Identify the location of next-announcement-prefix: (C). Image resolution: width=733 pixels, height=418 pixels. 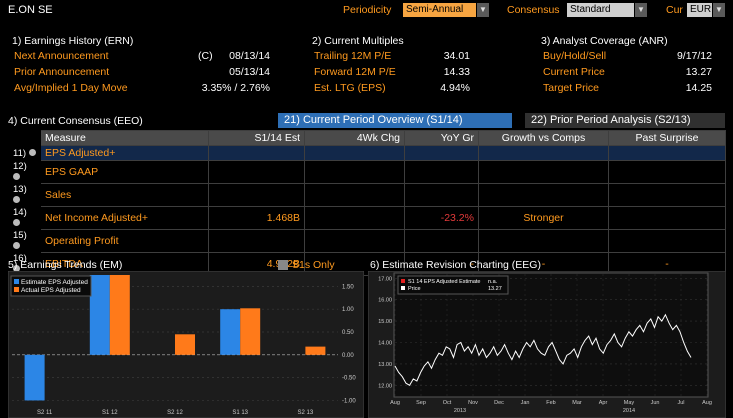
(205, 56).